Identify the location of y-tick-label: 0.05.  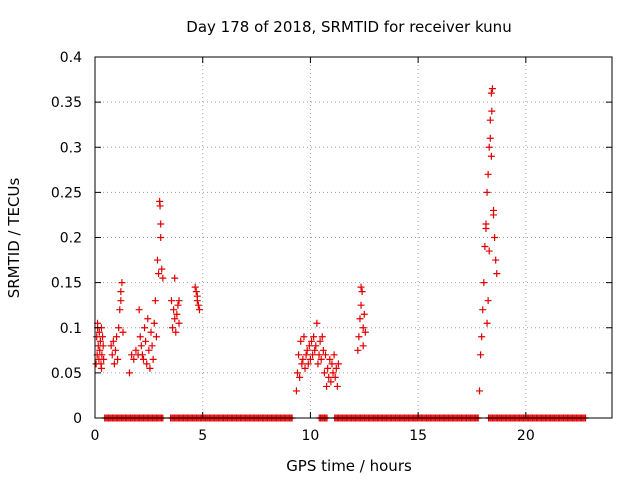
(66, 374).